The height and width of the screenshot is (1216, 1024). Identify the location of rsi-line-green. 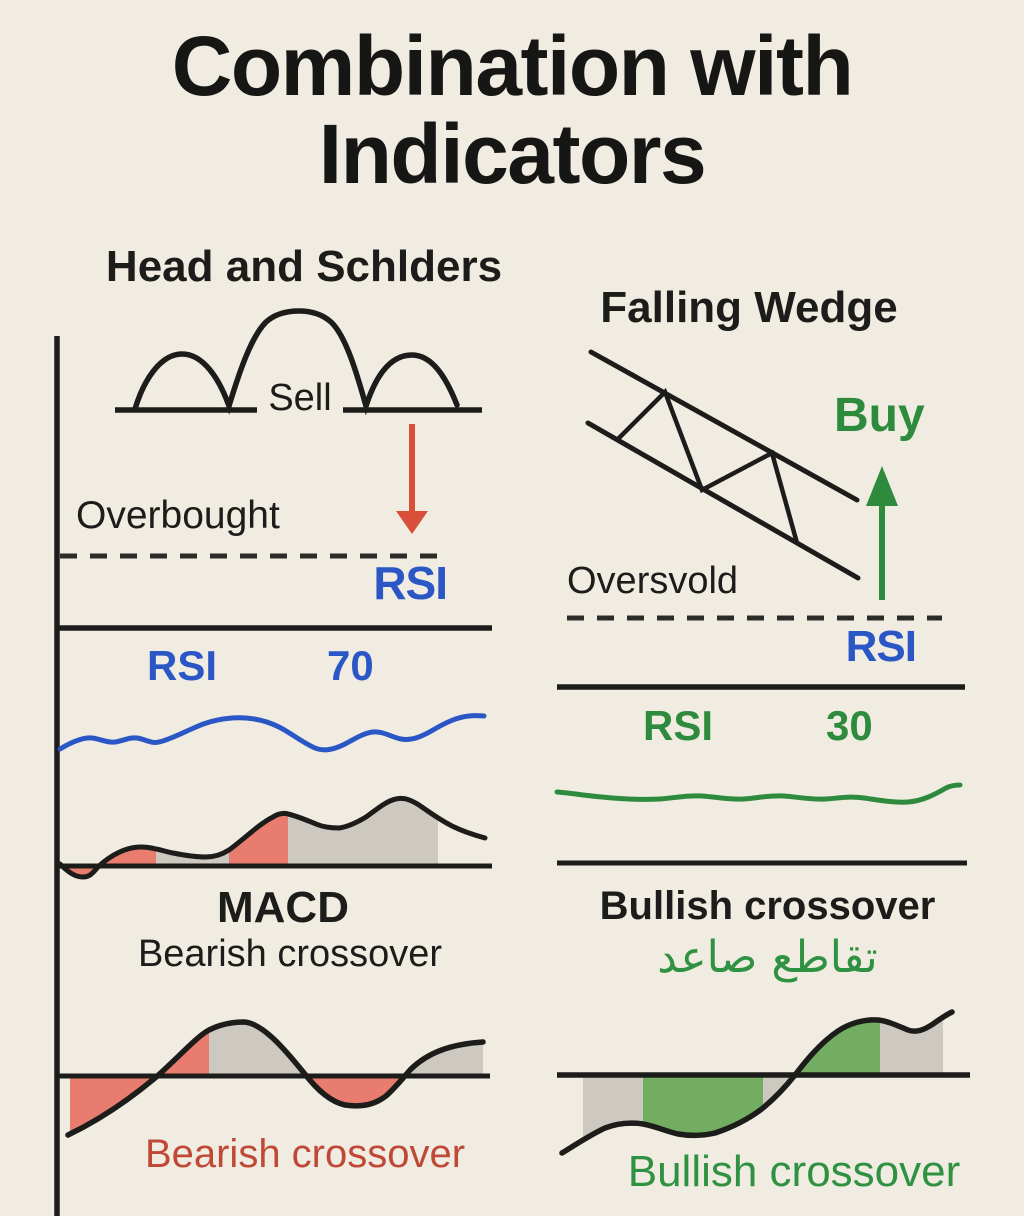
(758, 793).